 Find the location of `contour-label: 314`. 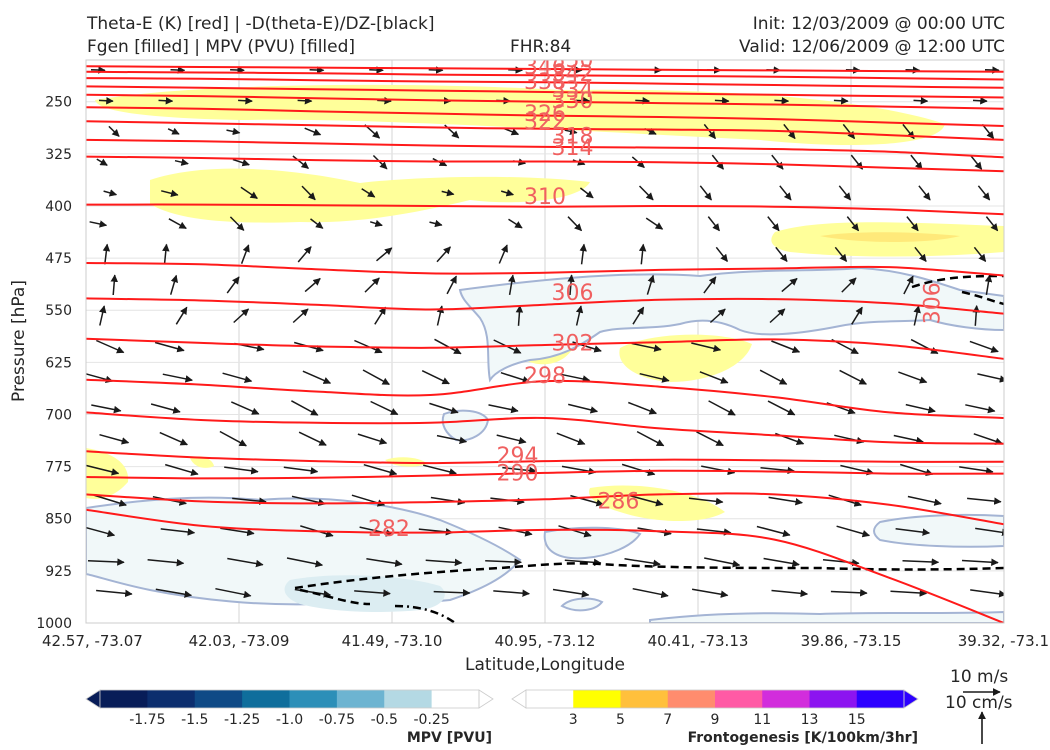

contour-label: 314 is located at coordinates (573, 148).